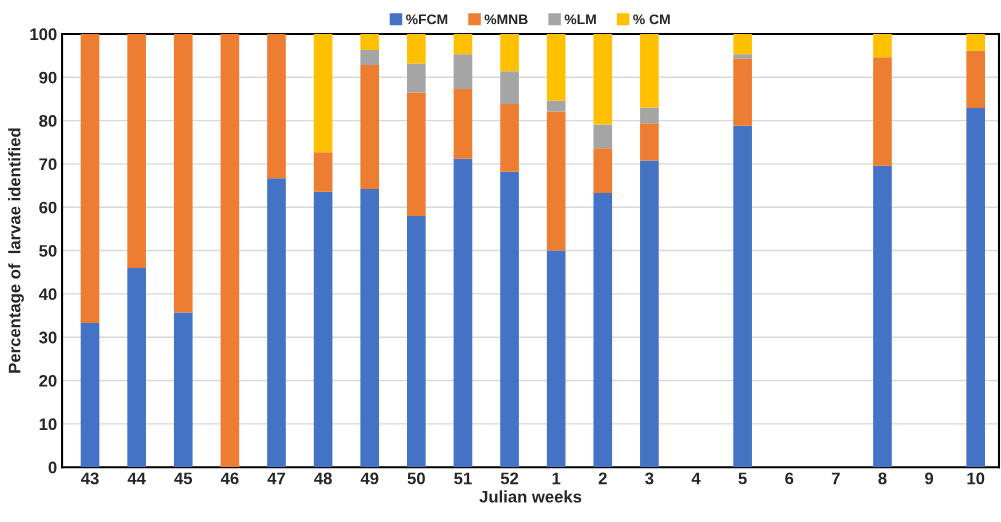 Image resolution: width=1001 pixels, height=522 pixels. I want to click on legend-label: %MNB, so click(506, 19).